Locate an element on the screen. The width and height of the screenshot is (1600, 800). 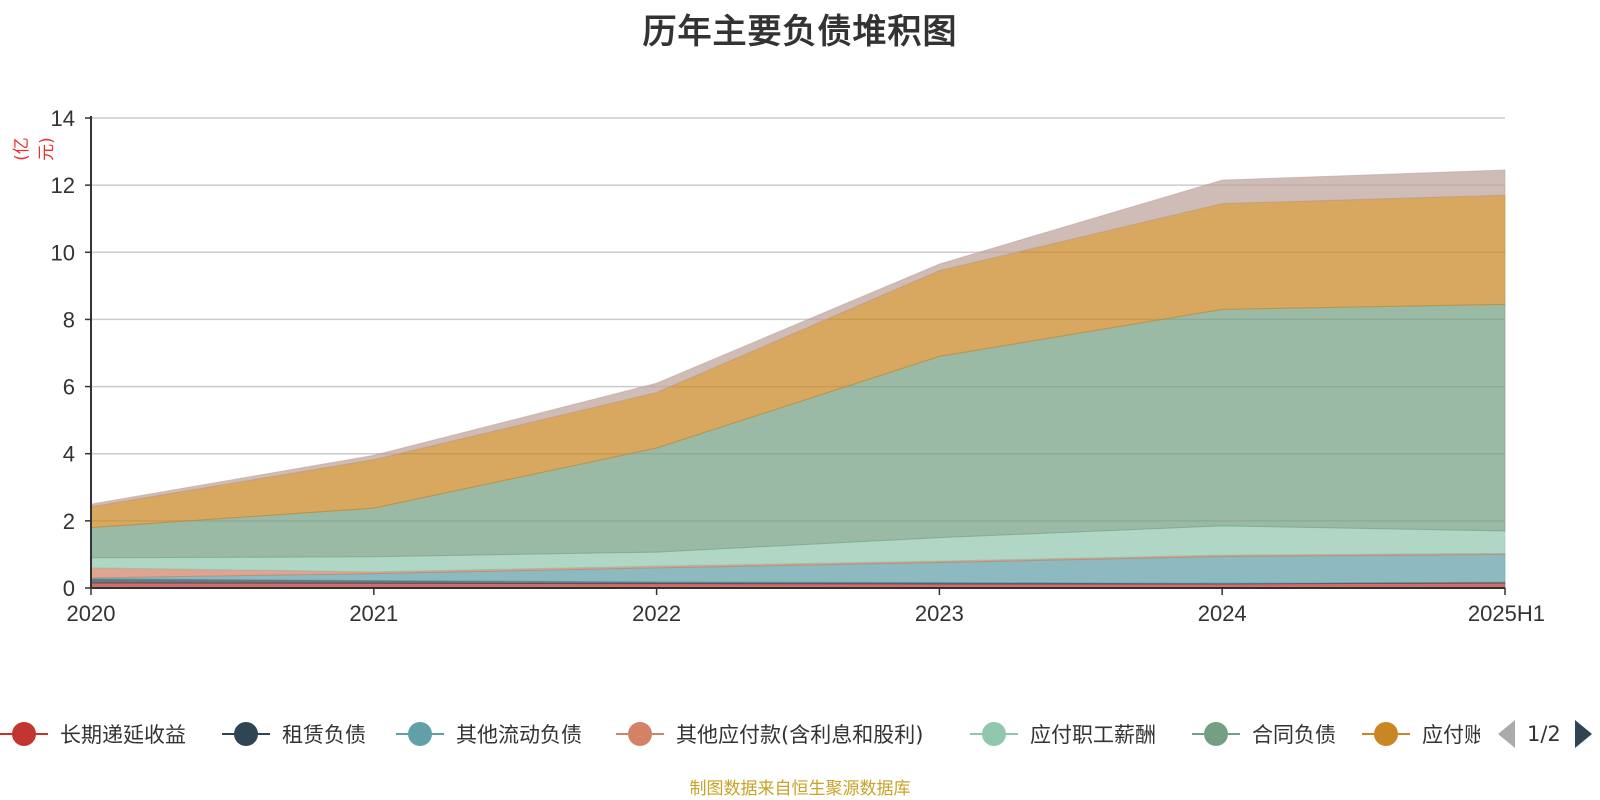
legend-item: 其他流动负债 is located at coordinates (489, 734).